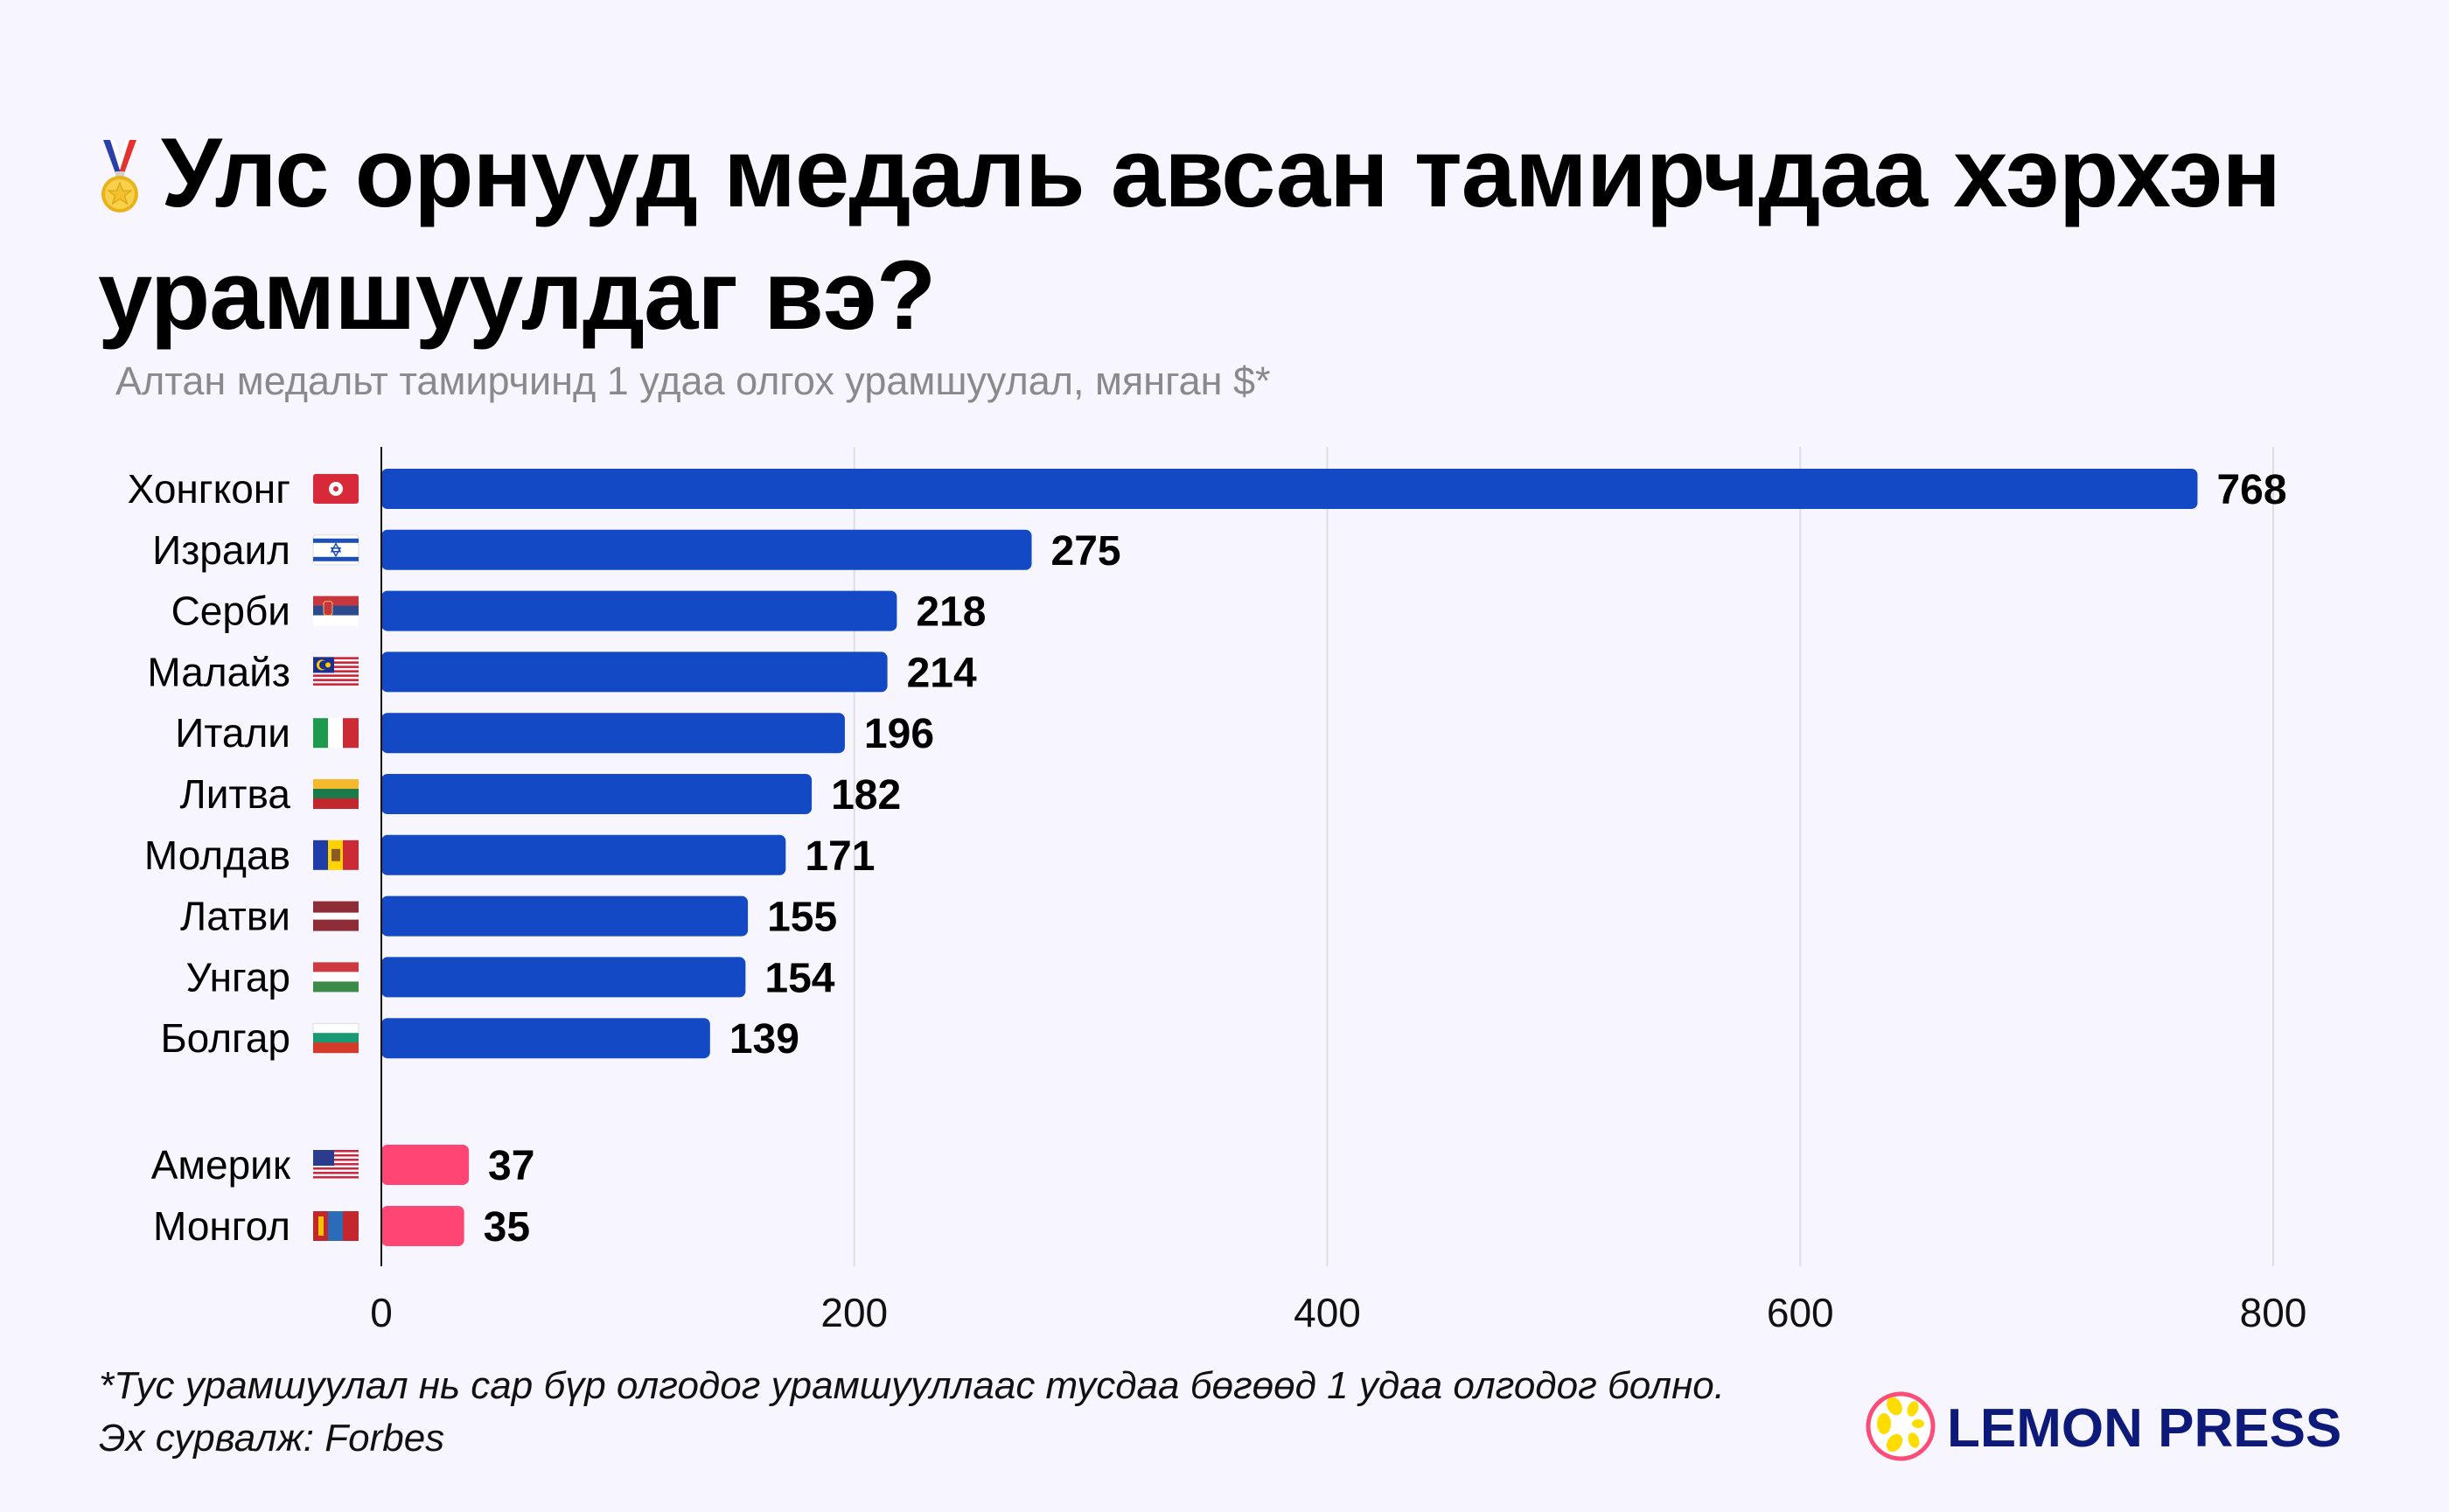 Image resolution: width=2449 pixels, height=1512 pixels. What do you see at coordinates (336, 855) in the screenshot?
I see `flag-moldova-icon` at bounding box center [336, 855].